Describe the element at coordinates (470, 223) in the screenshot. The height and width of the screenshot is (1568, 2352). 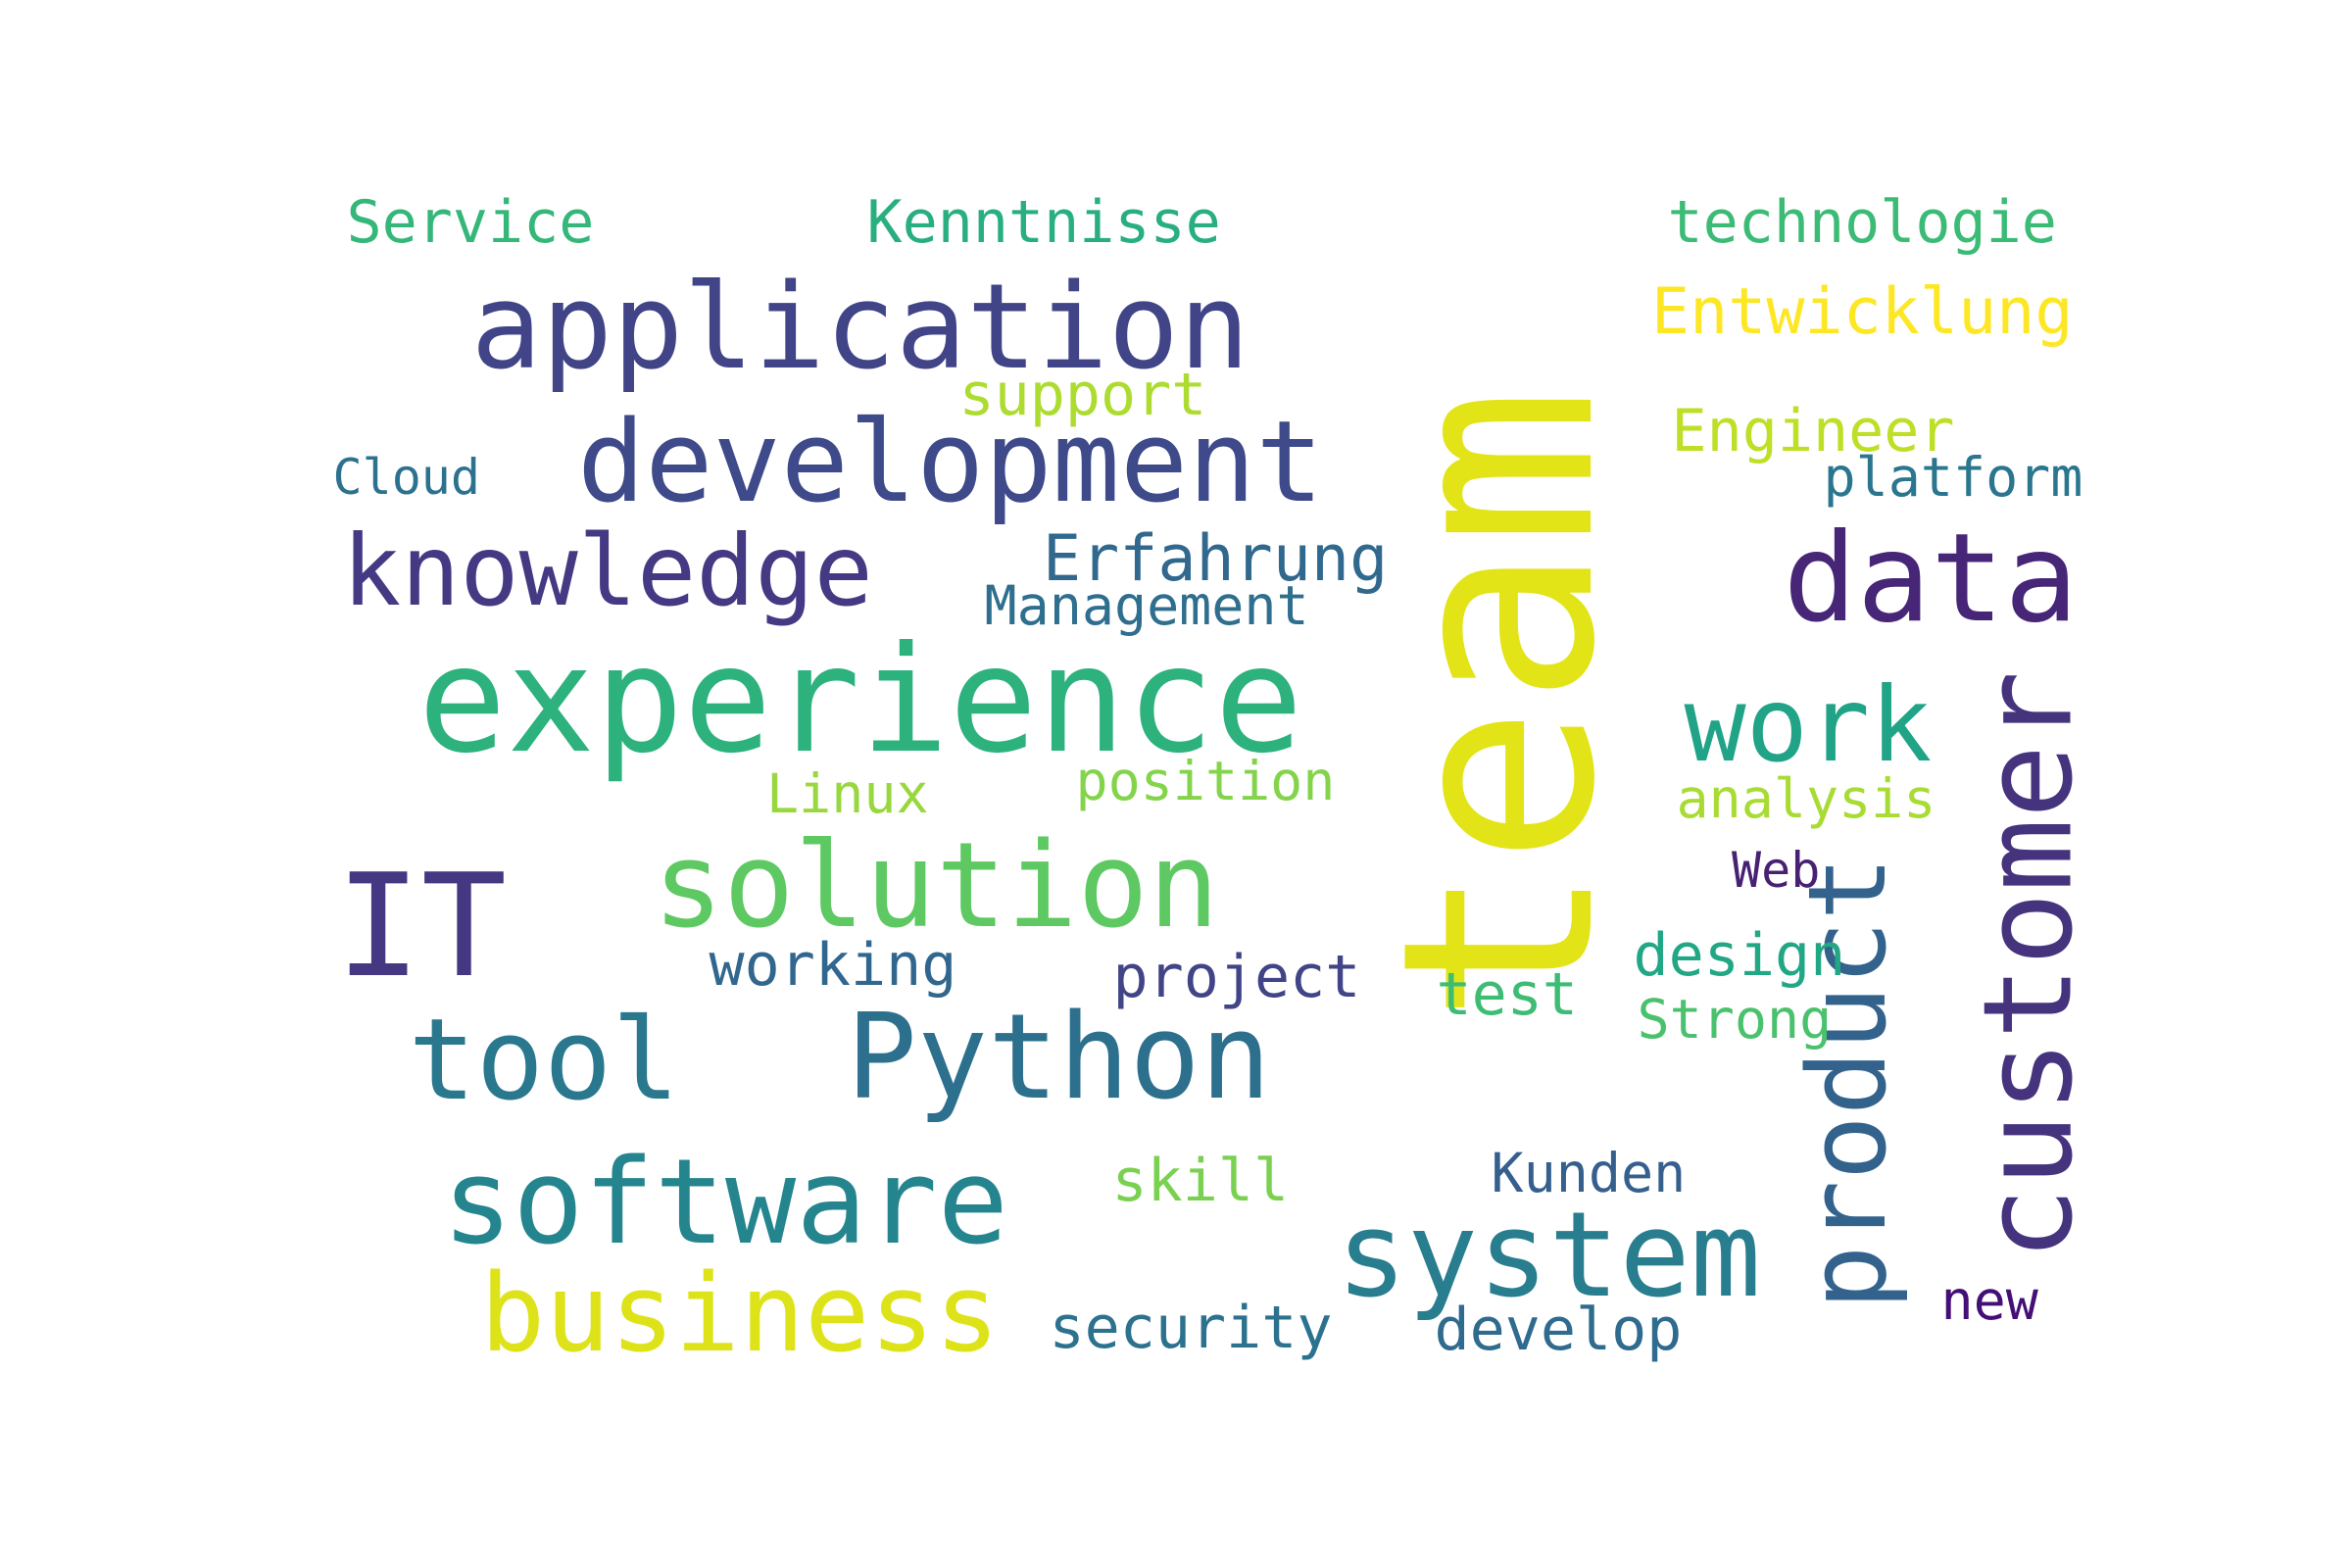
I see `word-service: Service` at that location.